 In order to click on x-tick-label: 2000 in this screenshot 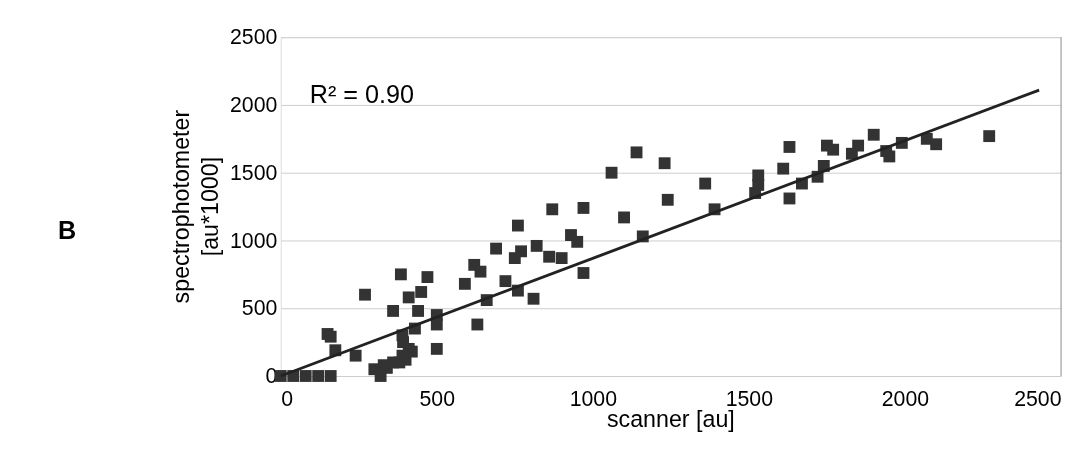, I will do `click(905, 399)`.